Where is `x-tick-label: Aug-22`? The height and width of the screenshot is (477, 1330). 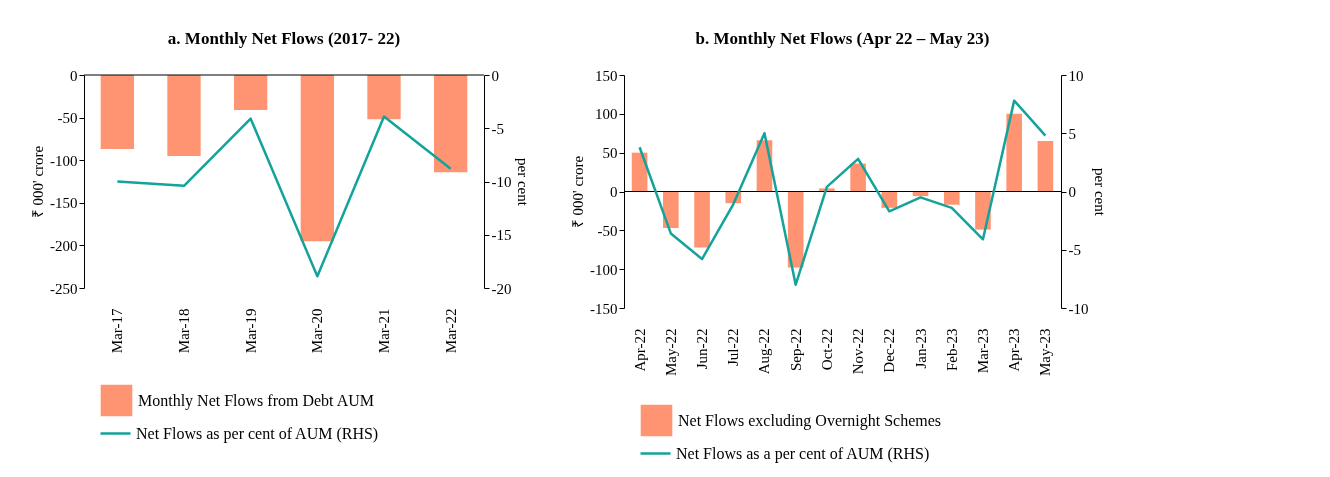
x-tick-label: Aug-22 is located at coordinates (764, 351).